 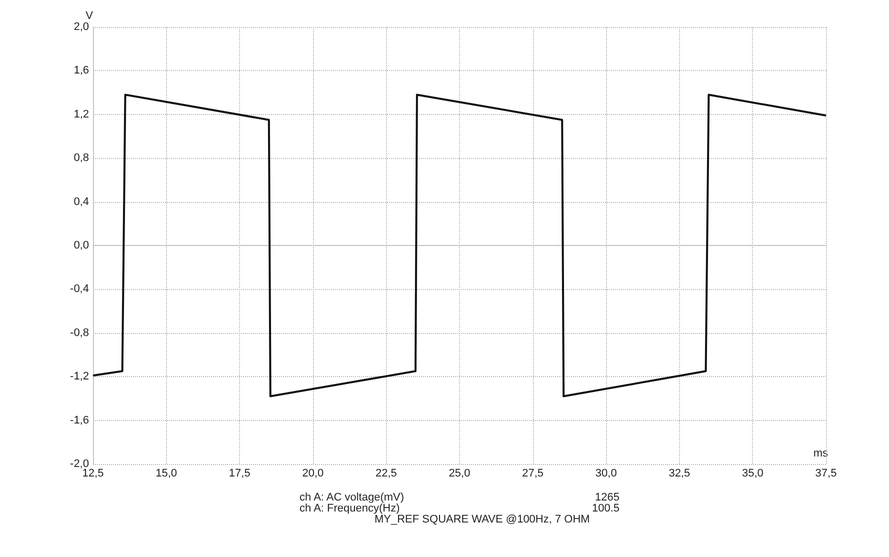 I want to click on x-tick-label: 35,0, so click(x=753, y=474).